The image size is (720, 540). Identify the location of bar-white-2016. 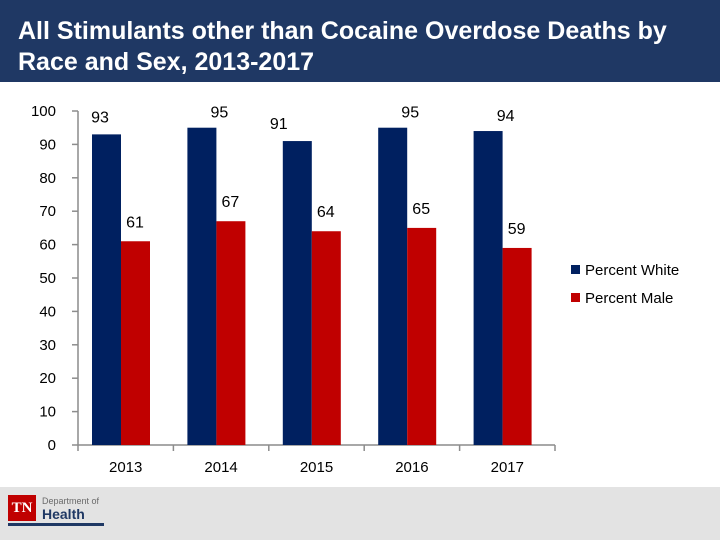
(393, 286).